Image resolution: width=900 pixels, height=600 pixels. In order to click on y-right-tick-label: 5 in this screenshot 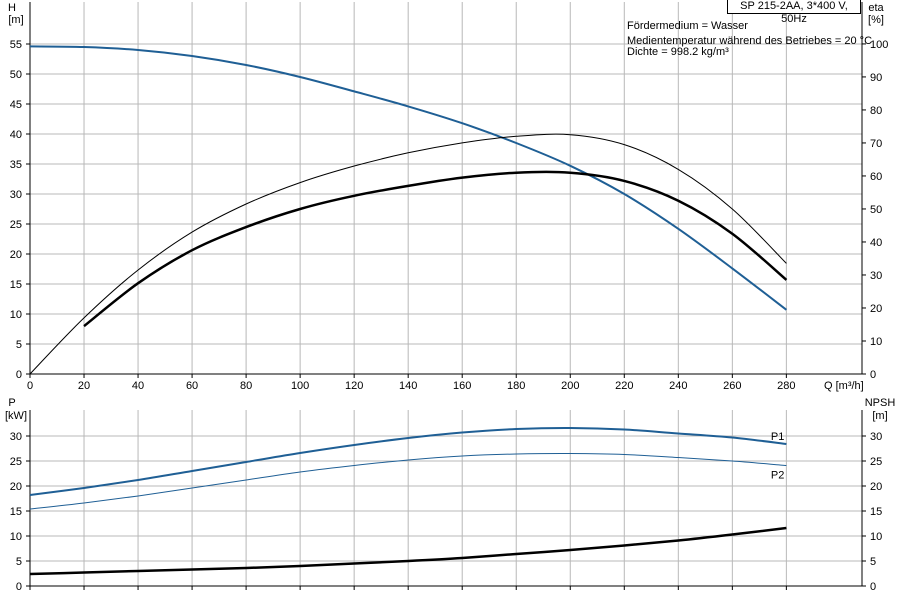, I will do `click(873, 562)`.